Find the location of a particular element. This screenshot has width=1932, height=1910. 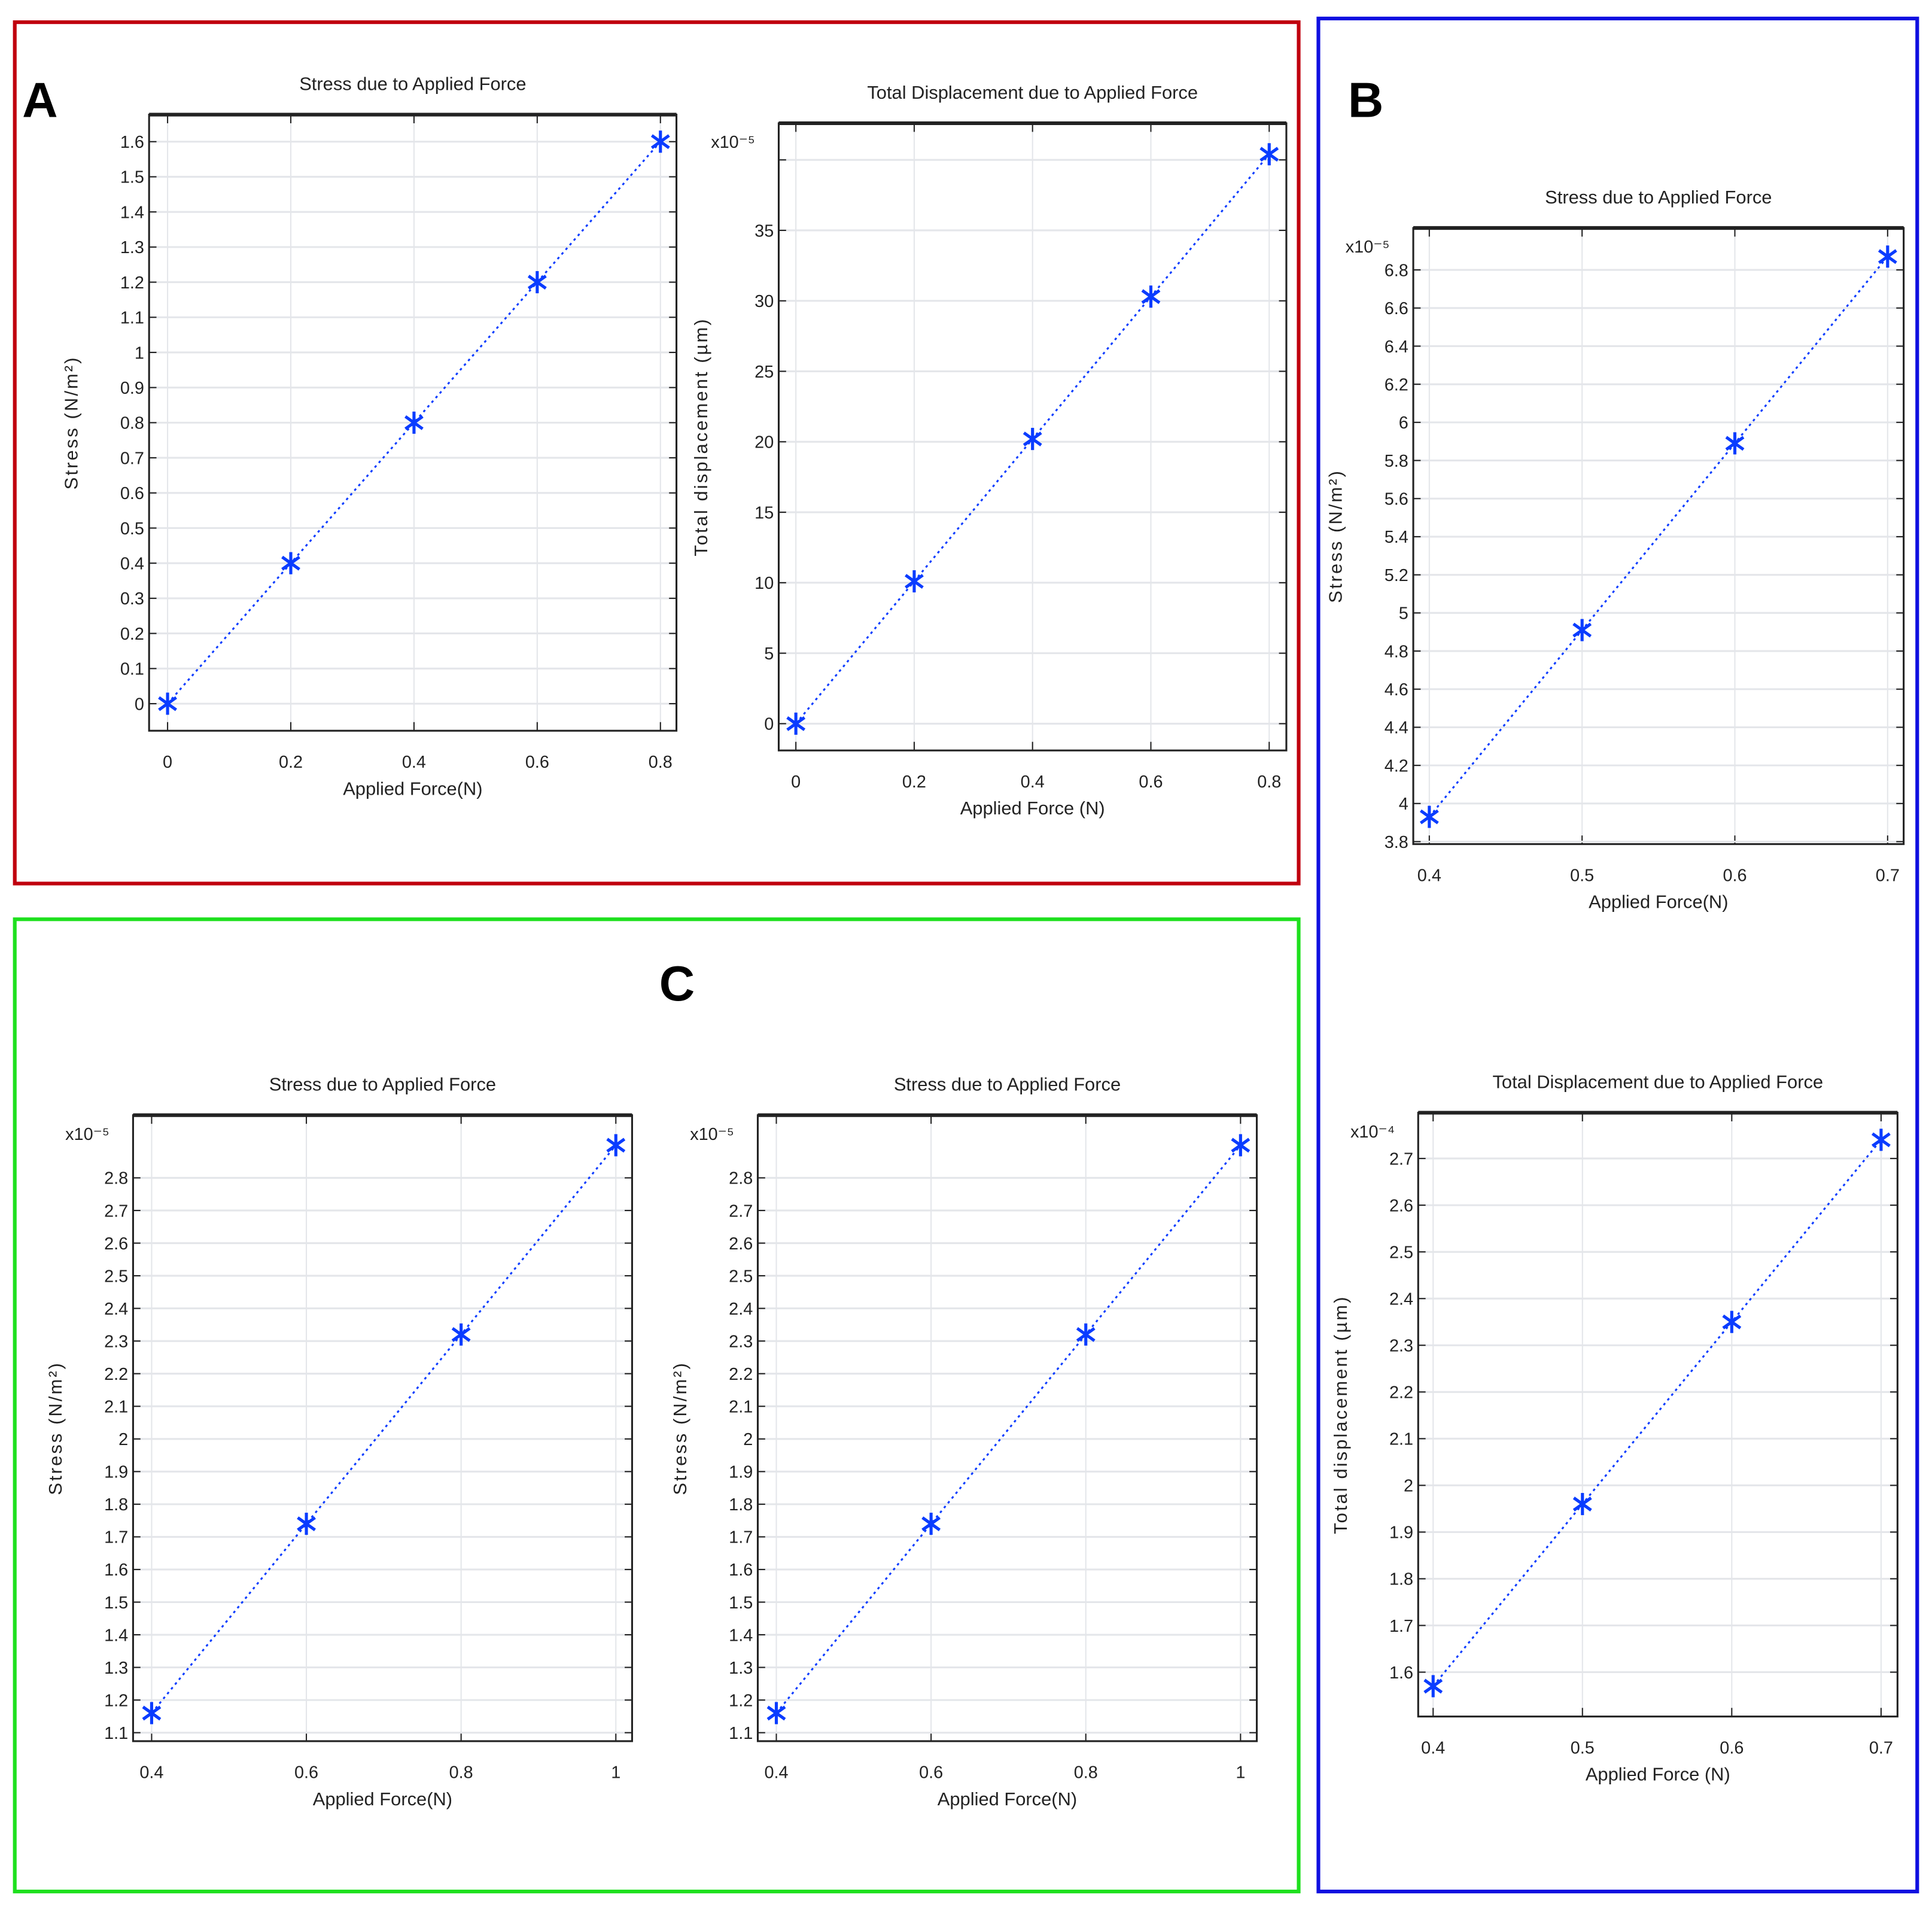

x-tick-label: 0 is located at coordinates (167, 763).